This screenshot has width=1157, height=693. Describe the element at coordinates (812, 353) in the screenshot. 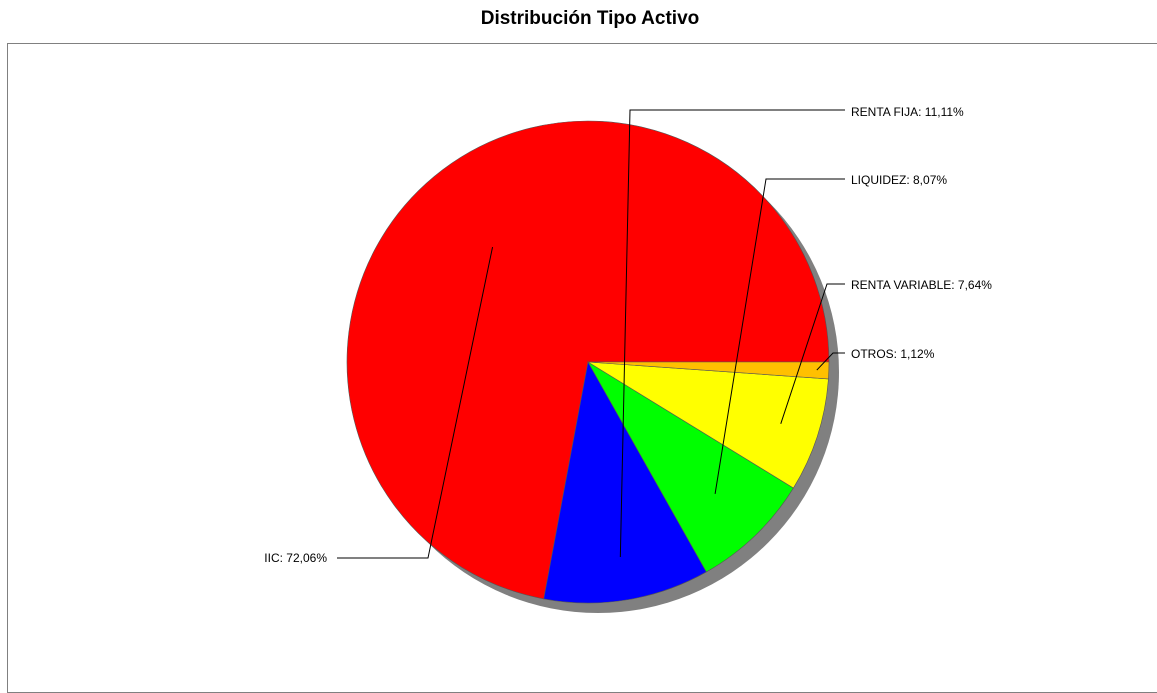

I see `leader-line-renta-variable` at that location.